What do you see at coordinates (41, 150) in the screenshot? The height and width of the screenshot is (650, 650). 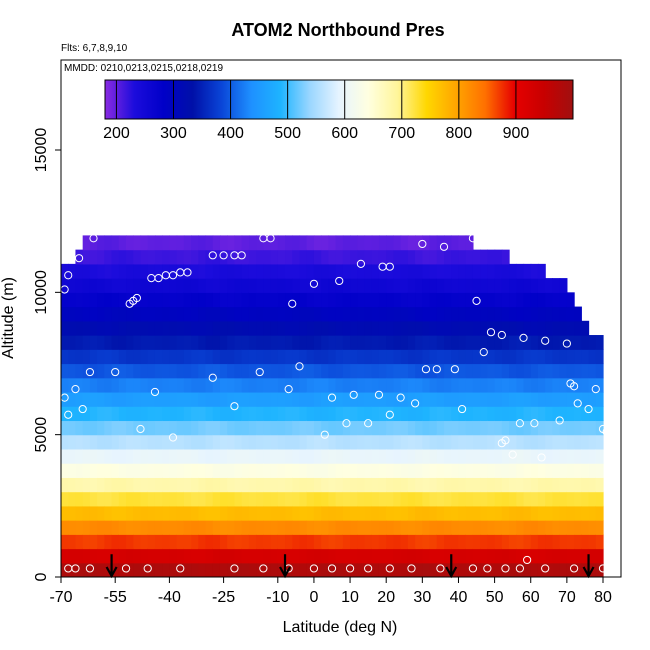 I see `y-tick-label: 15000` at bounding box center [41, 150].